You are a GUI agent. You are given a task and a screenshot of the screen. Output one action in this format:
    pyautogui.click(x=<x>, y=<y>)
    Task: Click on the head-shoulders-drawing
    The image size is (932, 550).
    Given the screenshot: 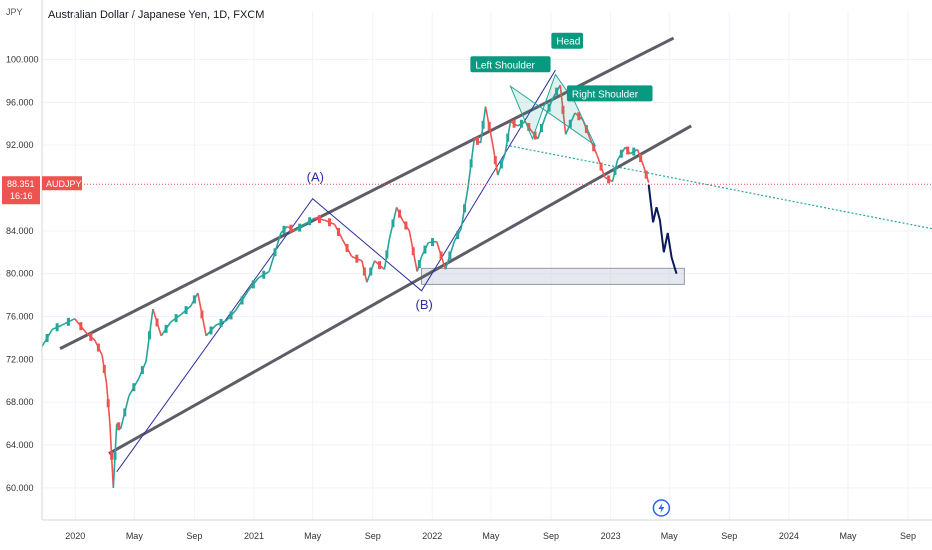 What is the action you would take?
    pyautogui.click(x=553, y=110)
    